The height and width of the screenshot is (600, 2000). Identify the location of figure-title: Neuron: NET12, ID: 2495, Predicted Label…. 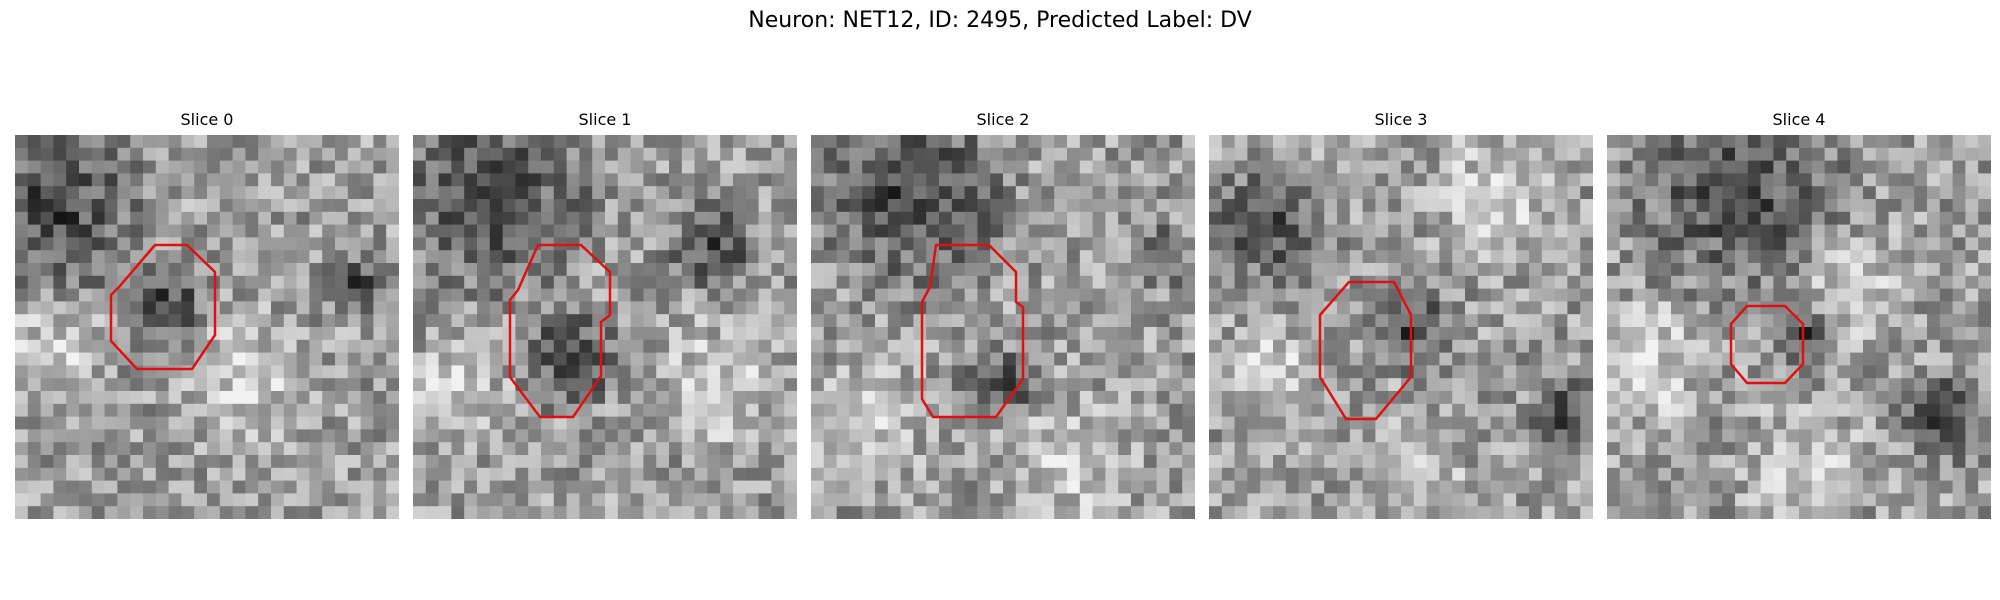
(1000, 20).